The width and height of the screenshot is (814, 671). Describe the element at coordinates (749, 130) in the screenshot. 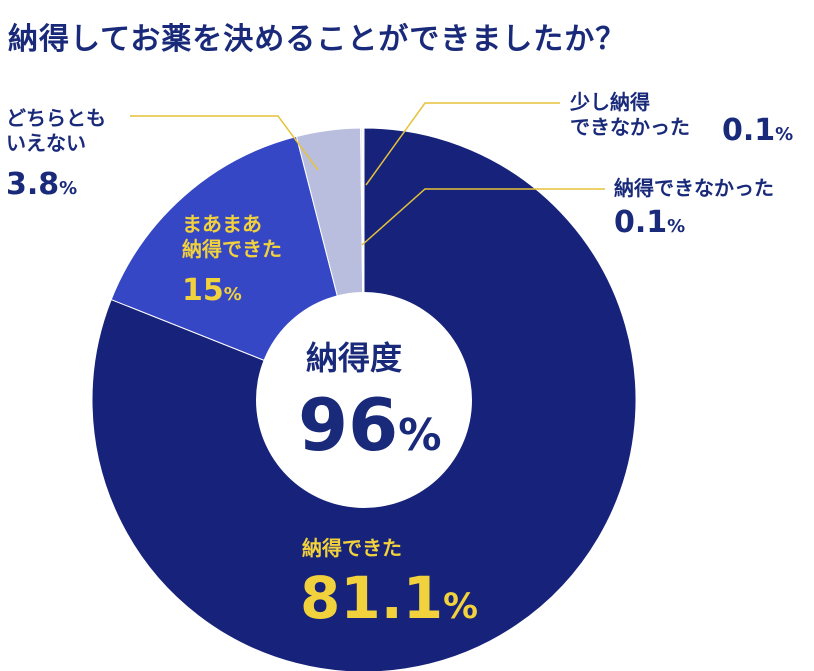

I see `label-slightly-unsatisfied-number: 0.1` at that location.